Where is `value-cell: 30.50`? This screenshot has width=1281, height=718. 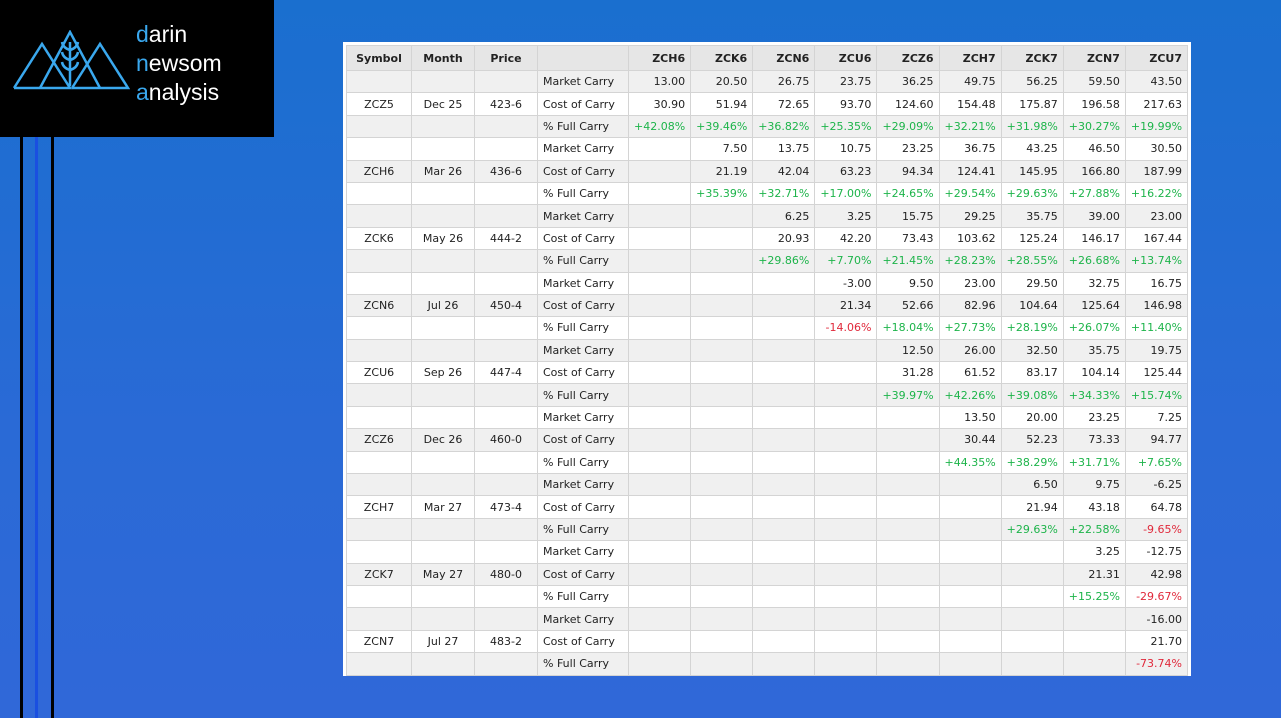 value-cell: 30.50 is located at coordinates (1156, 149).